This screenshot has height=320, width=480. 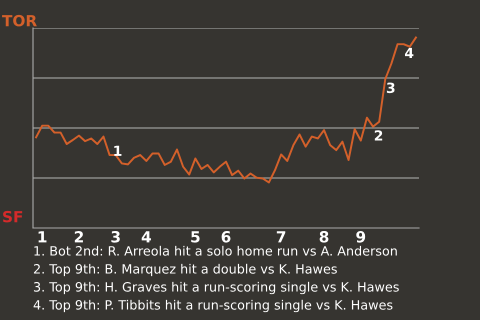 I want to click on x-tick-label: 7, so click(x=281, y=236).